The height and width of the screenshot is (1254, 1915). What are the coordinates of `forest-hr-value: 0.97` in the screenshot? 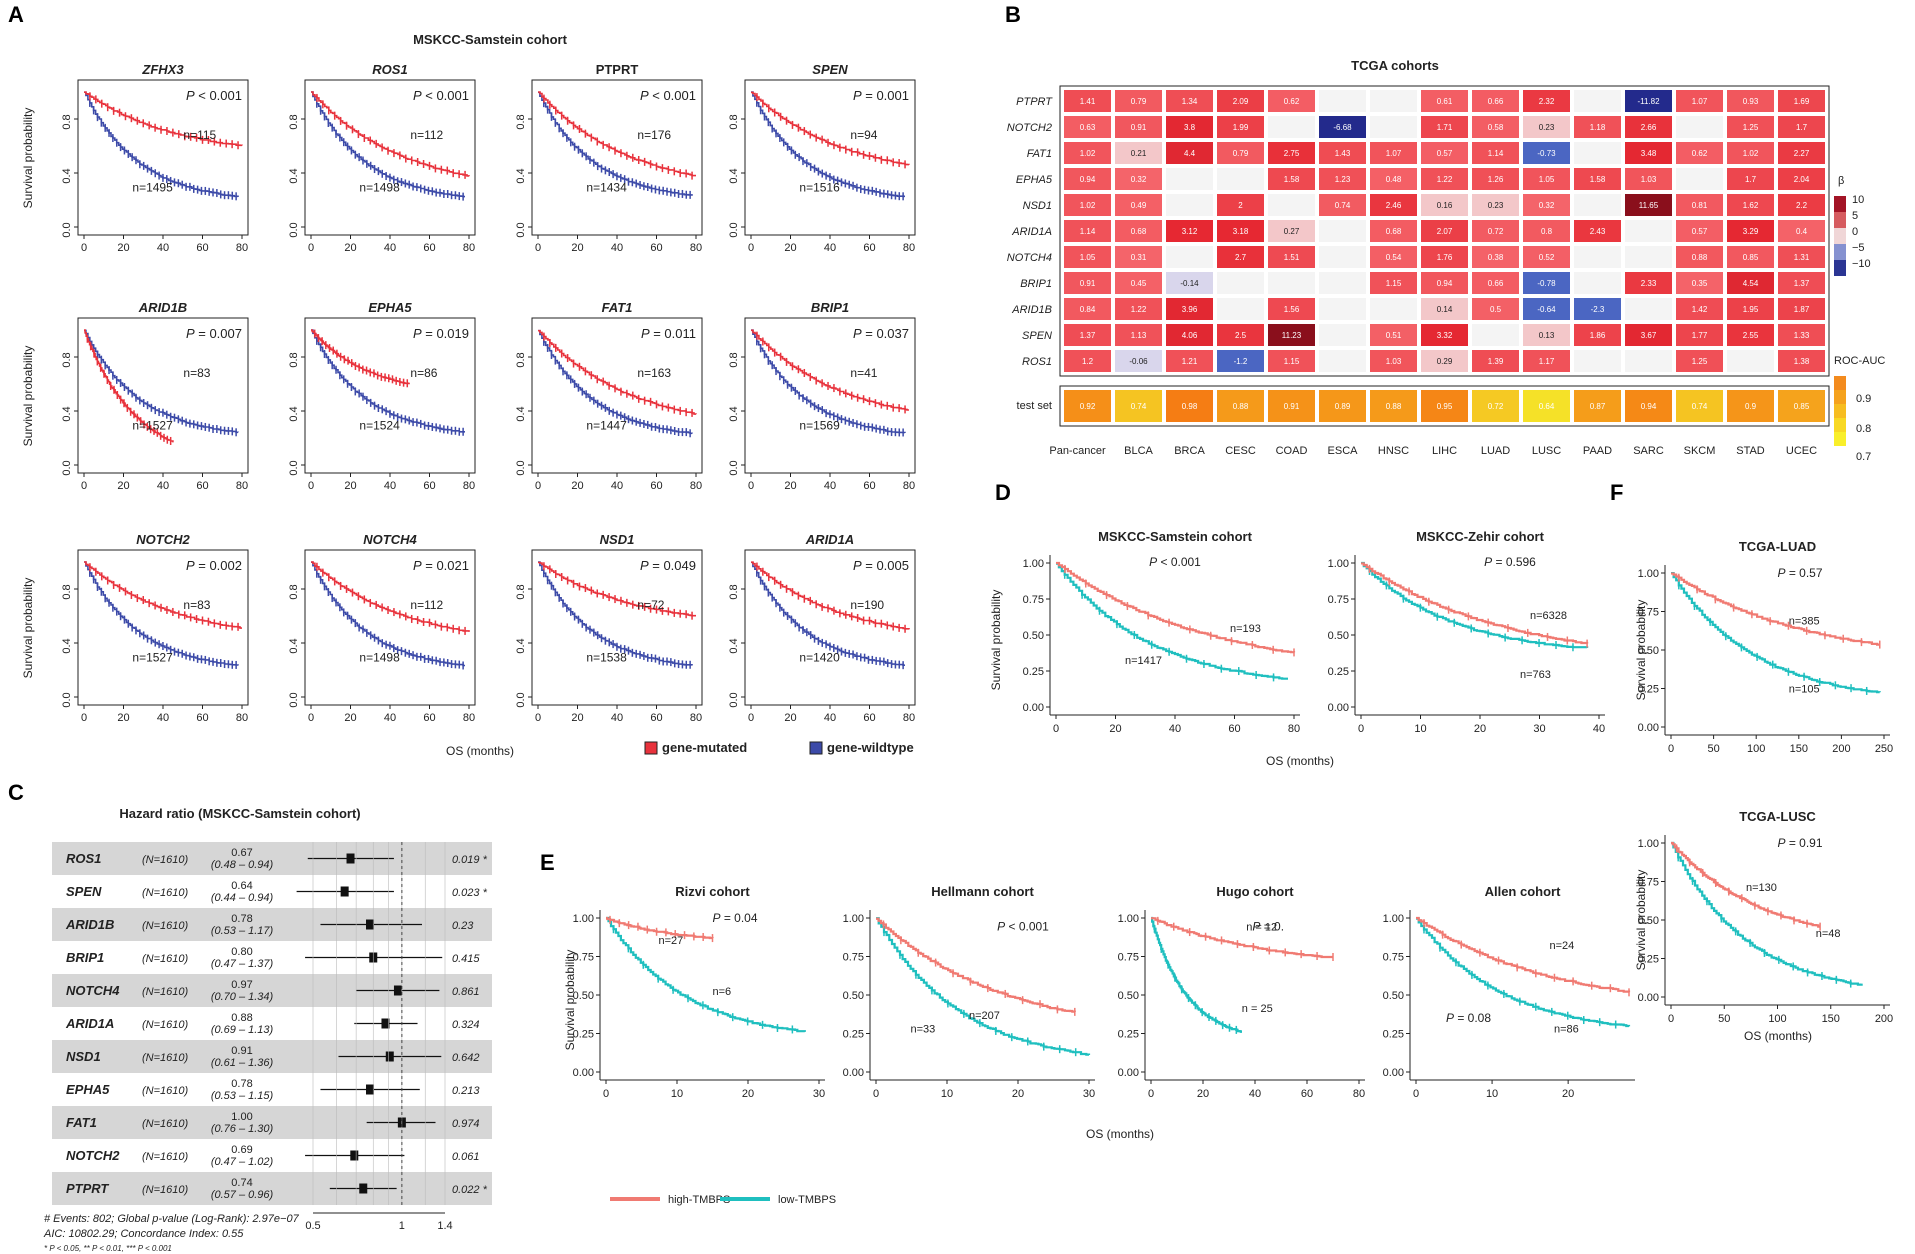 It's located at (241, 985).